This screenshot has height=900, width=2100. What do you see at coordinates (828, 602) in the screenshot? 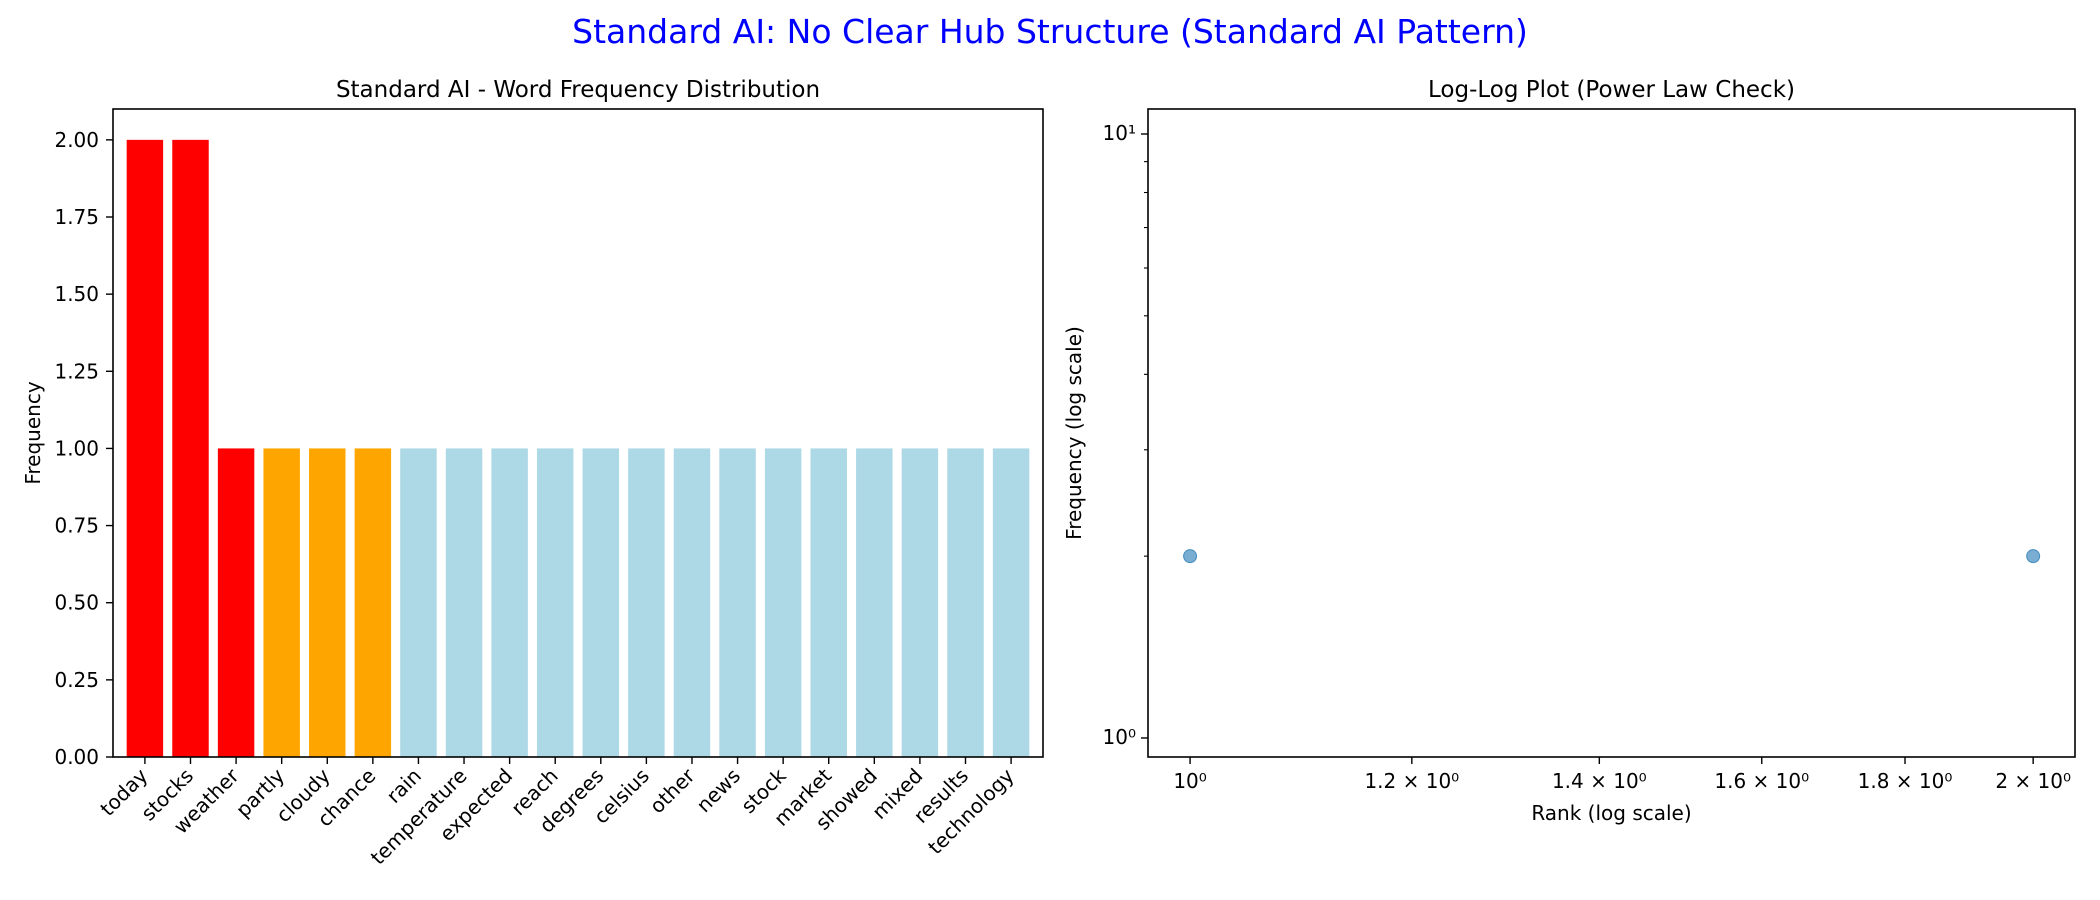
I see `bar-market` at bounding box center [828, 602].